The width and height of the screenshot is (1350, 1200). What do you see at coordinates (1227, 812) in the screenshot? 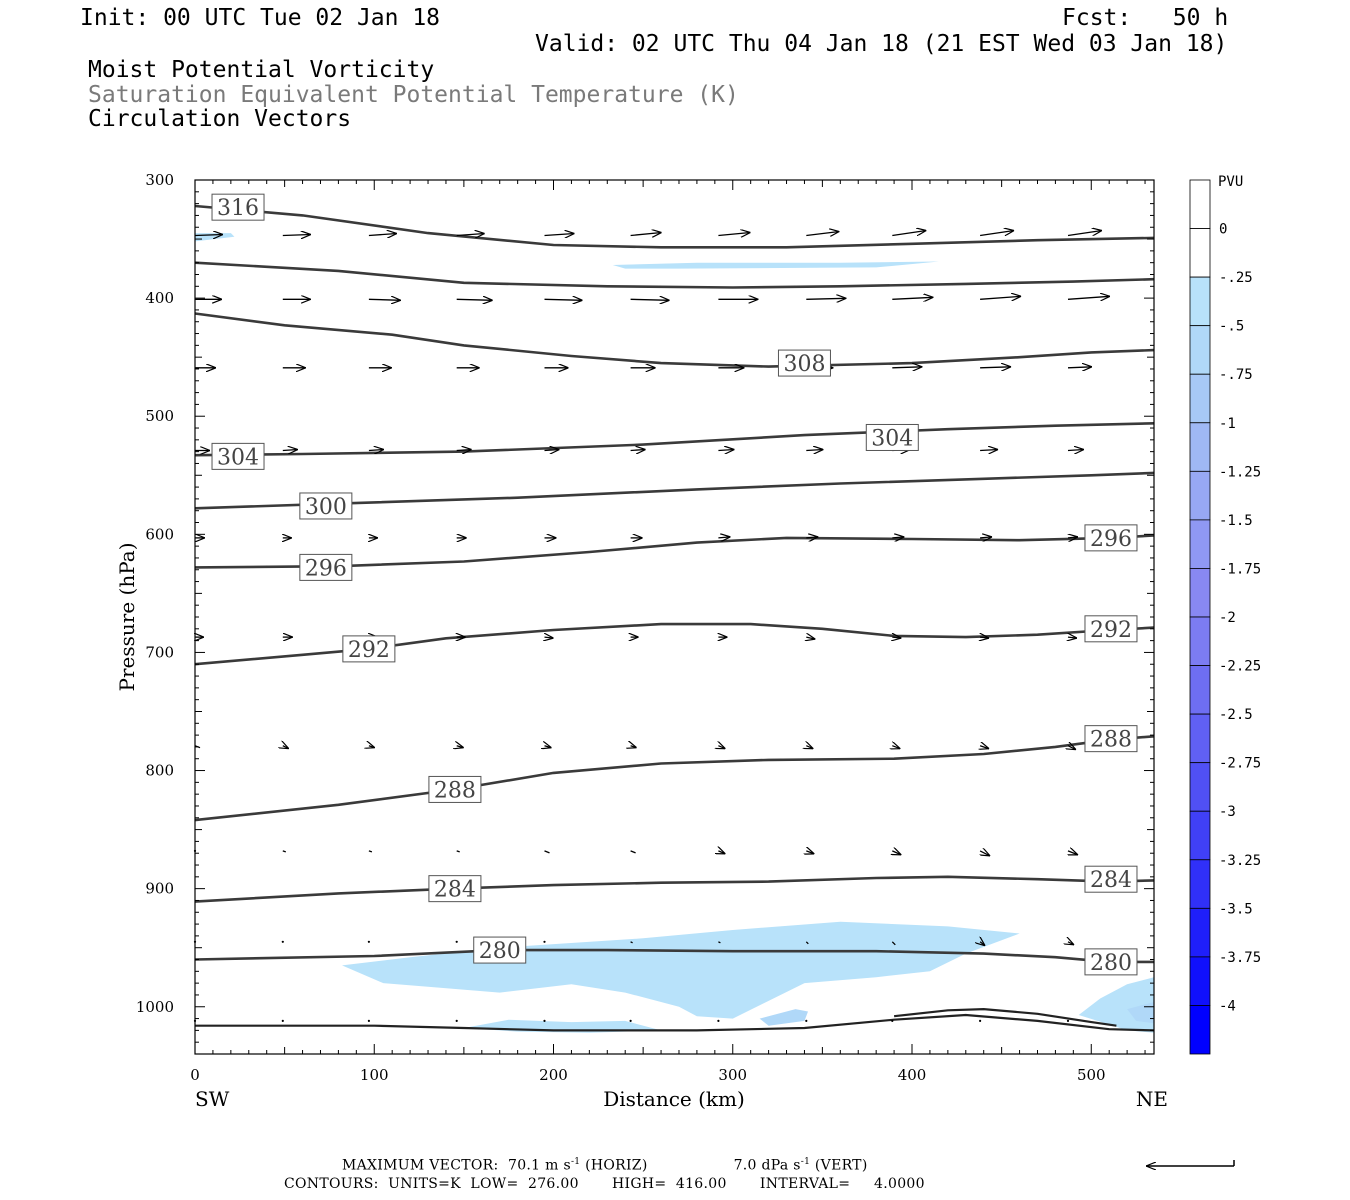
I see `colorbar-label: -3` at bounding box center [1227, 812].